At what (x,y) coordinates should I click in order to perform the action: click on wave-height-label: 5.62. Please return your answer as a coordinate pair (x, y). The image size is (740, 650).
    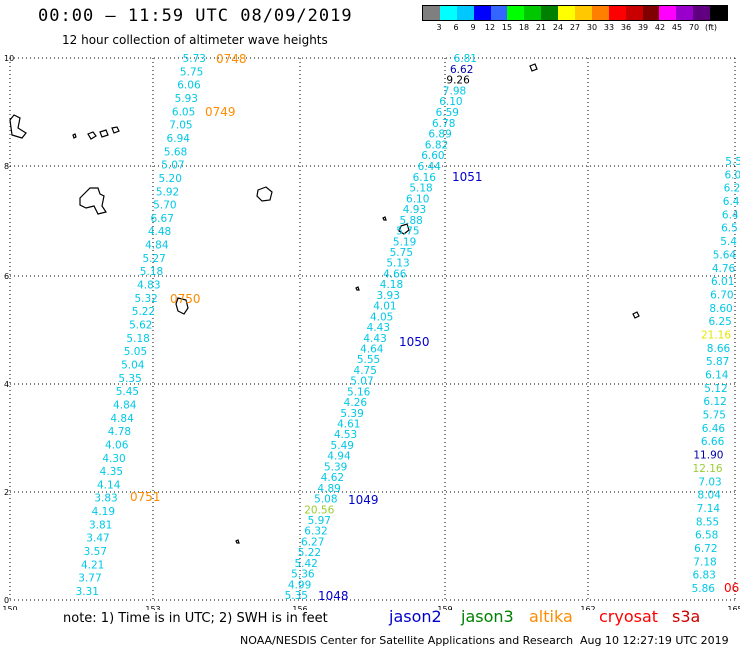
    Looking at the image, I should click on (140, 326).